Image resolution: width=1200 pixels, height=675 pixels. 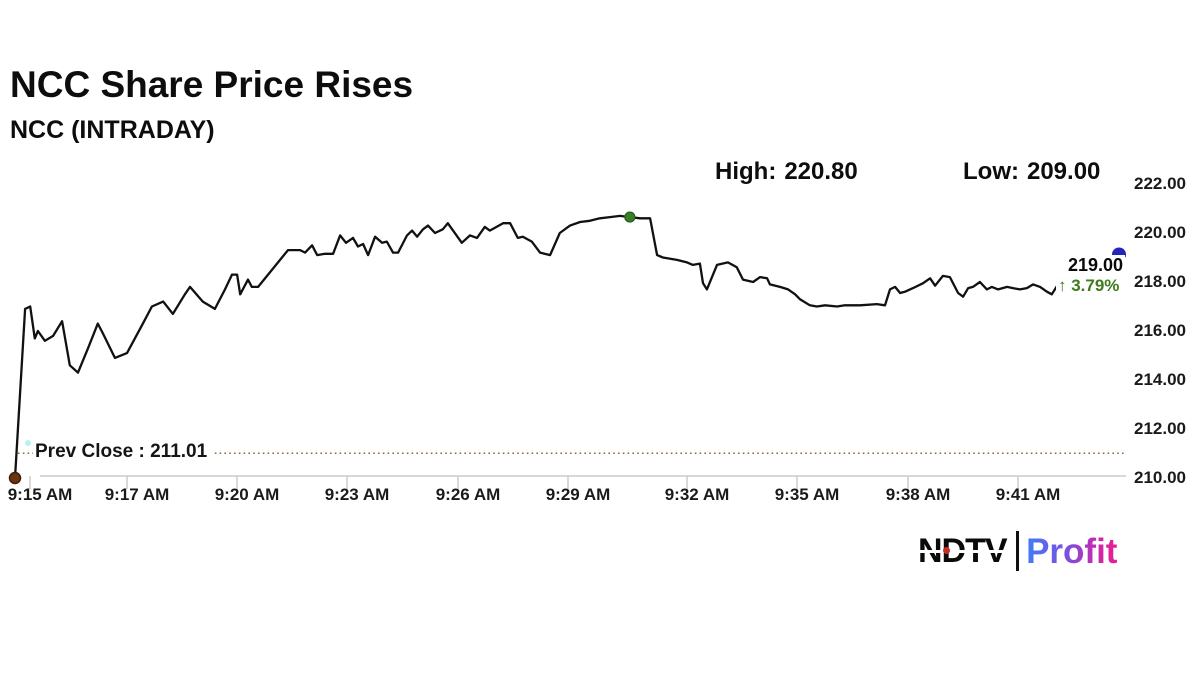 I want to click on page-title: NCC Share Price Rises, so click(x=212, y=84).